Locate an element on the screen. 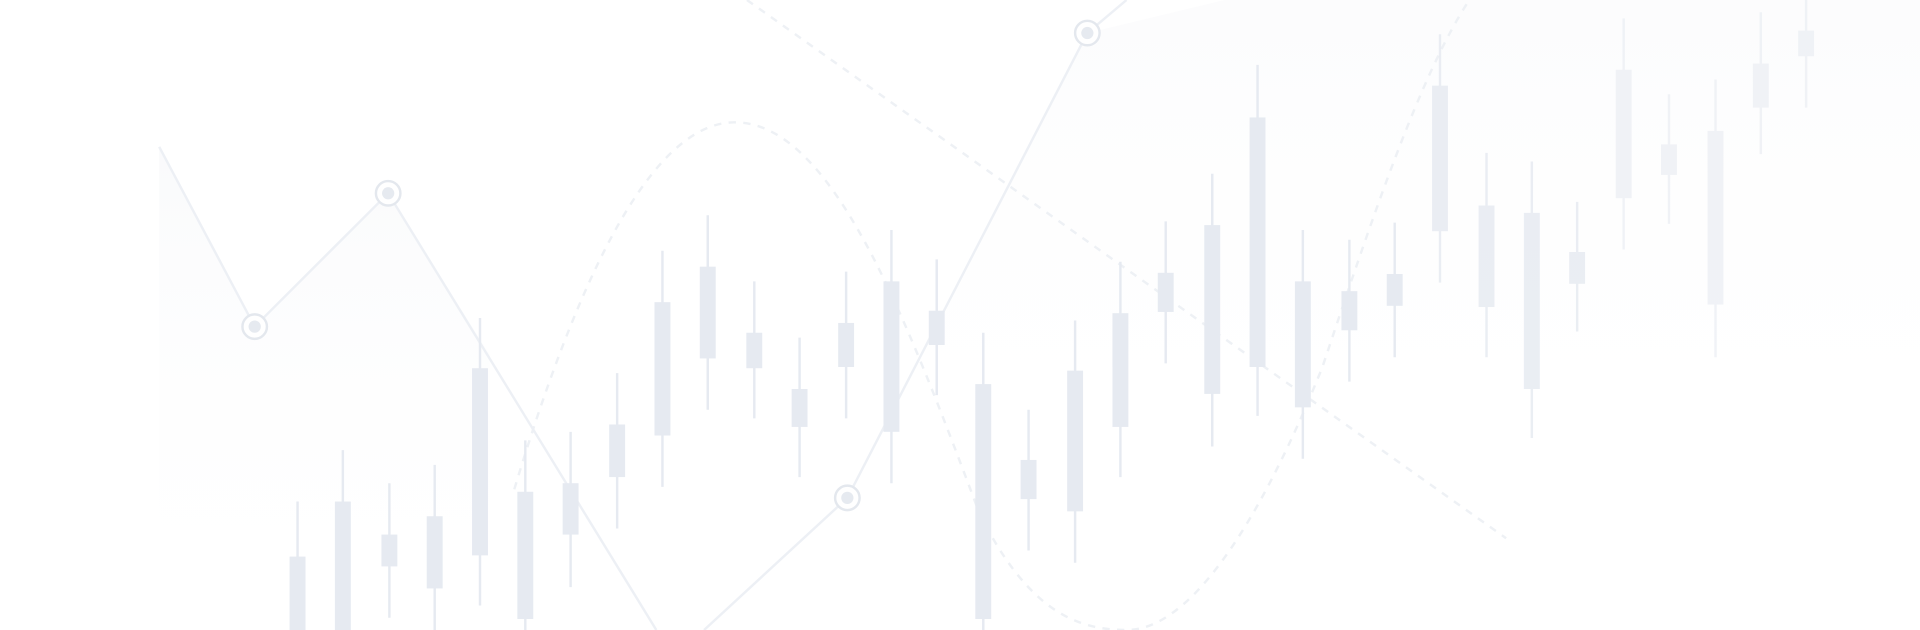 Image resolution: width=1920 pixels, height=630 pixels. area-shade is located at coordinates (324, 388).